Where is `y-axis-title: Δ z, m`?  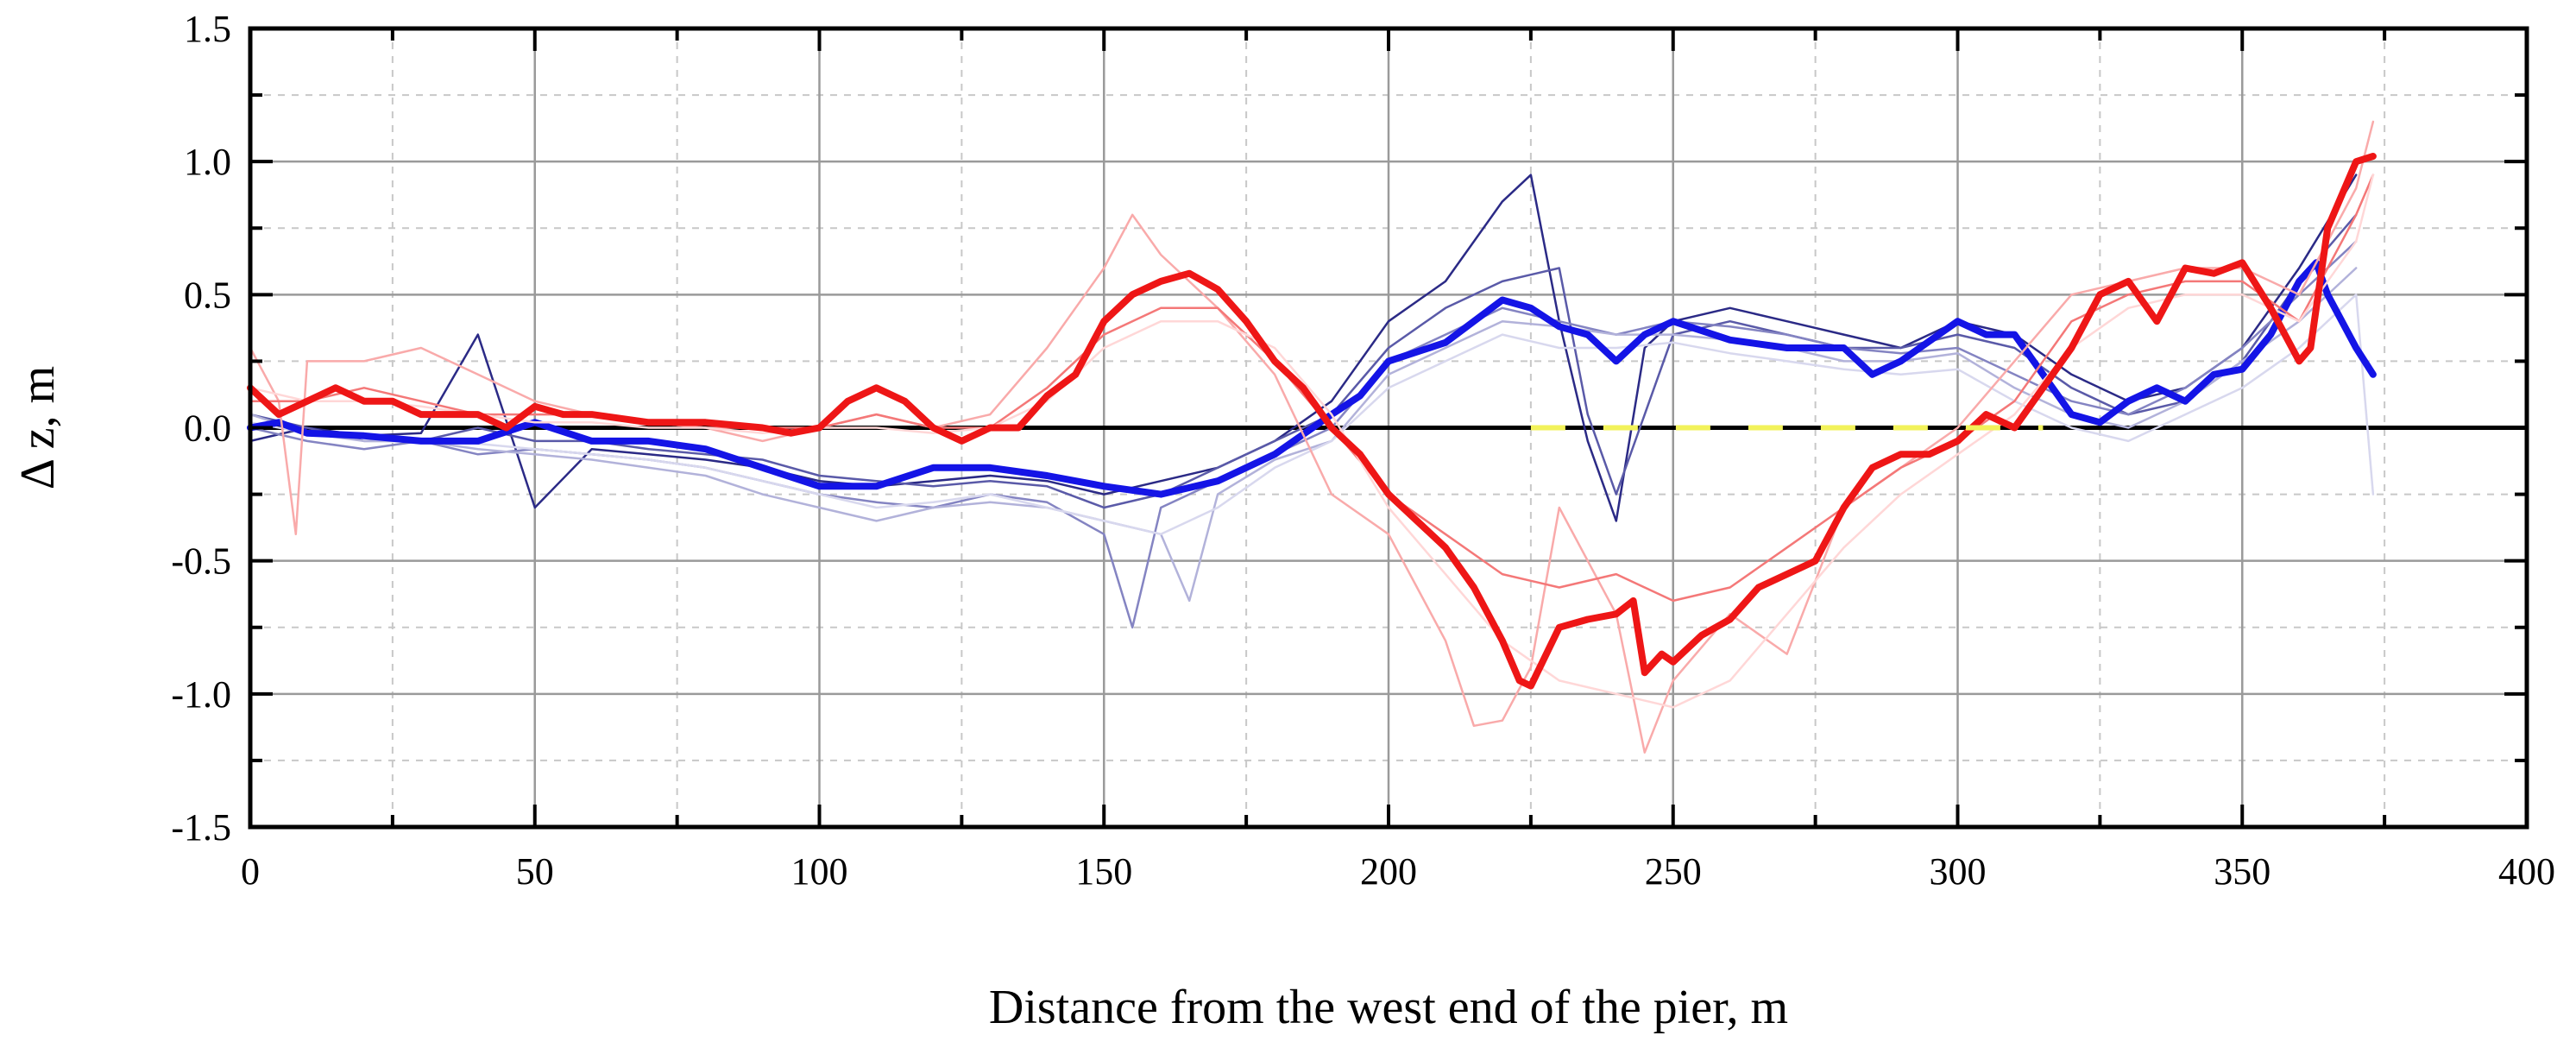
y-axis-title: Δ z, m is located at coordinates (38, 427).